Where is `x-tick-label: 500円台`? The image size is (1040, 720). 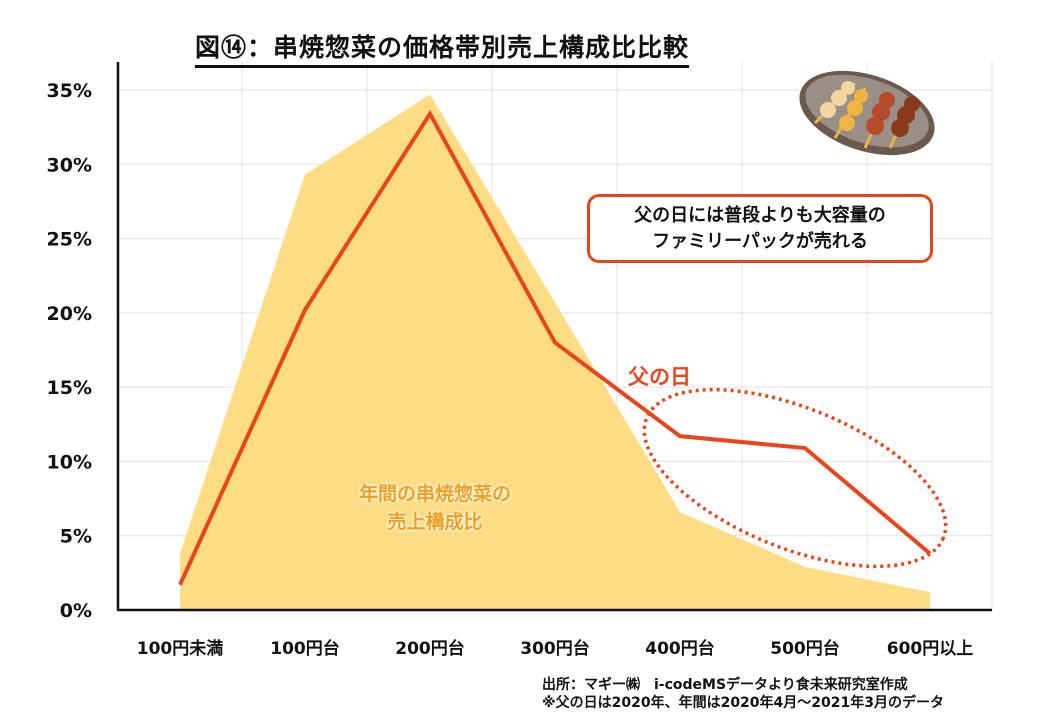 x-tick-label: 500円台 is located at coordinates (805, 648).